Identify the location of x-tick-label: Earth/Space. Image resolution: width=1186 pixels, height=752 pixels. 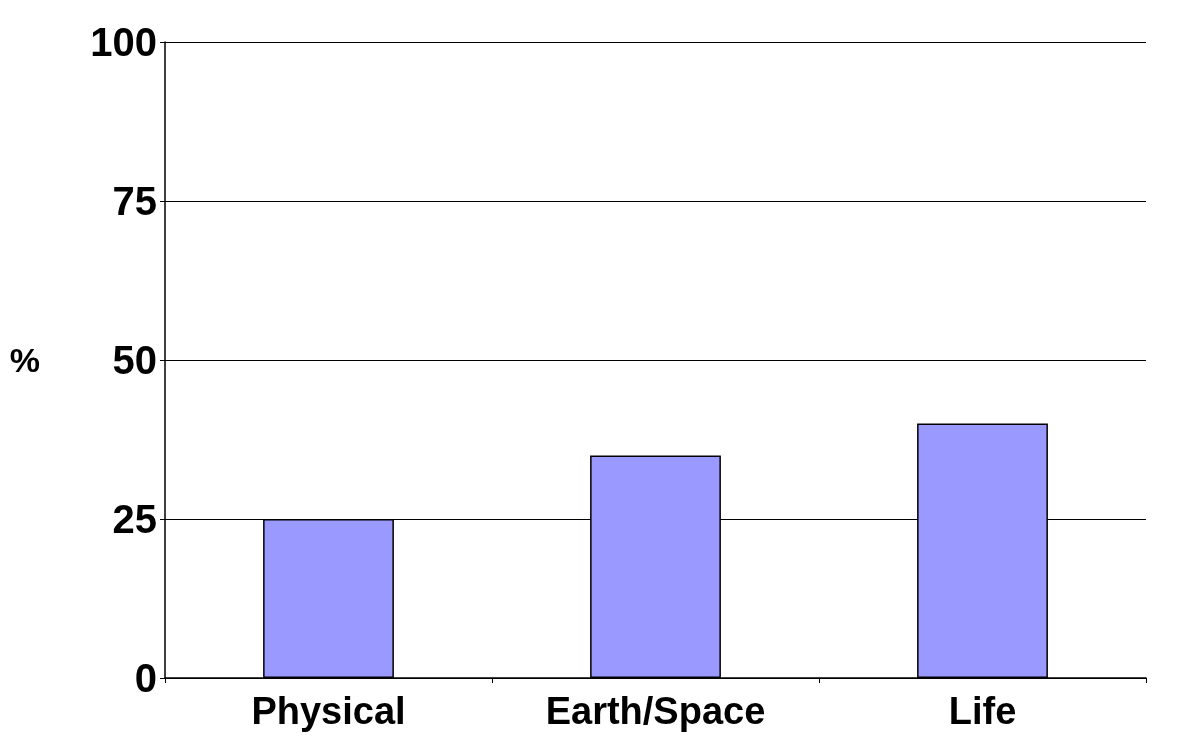
(655, 711).